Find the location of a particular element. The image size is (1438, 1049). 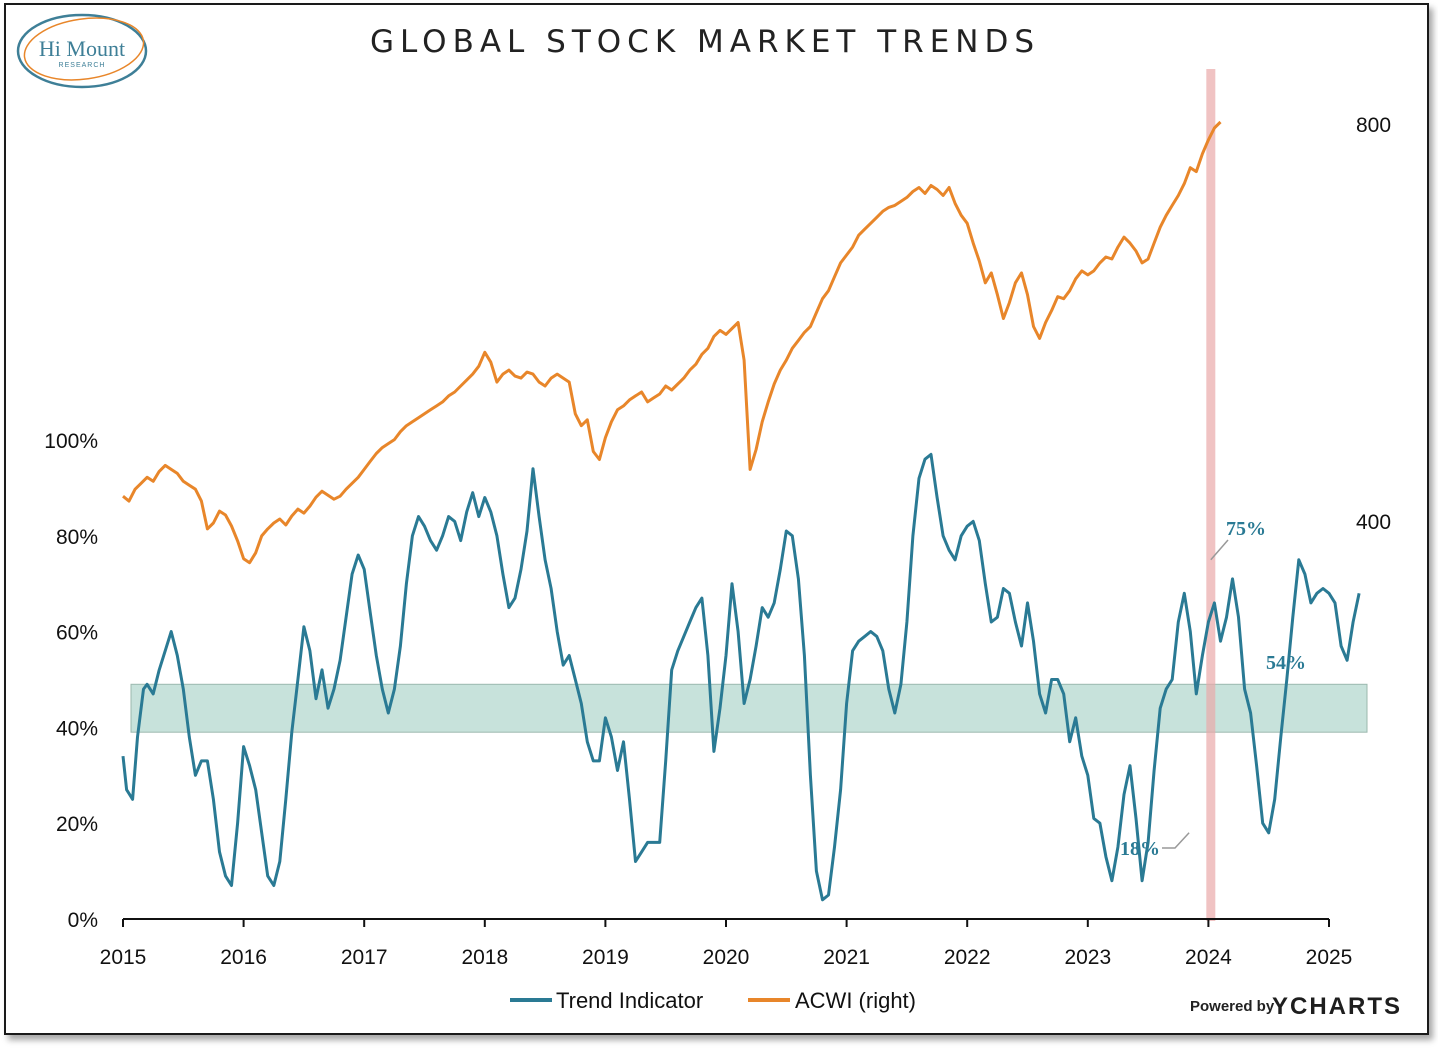

annotation-18: 18% is located at coordinates (1140, 849).